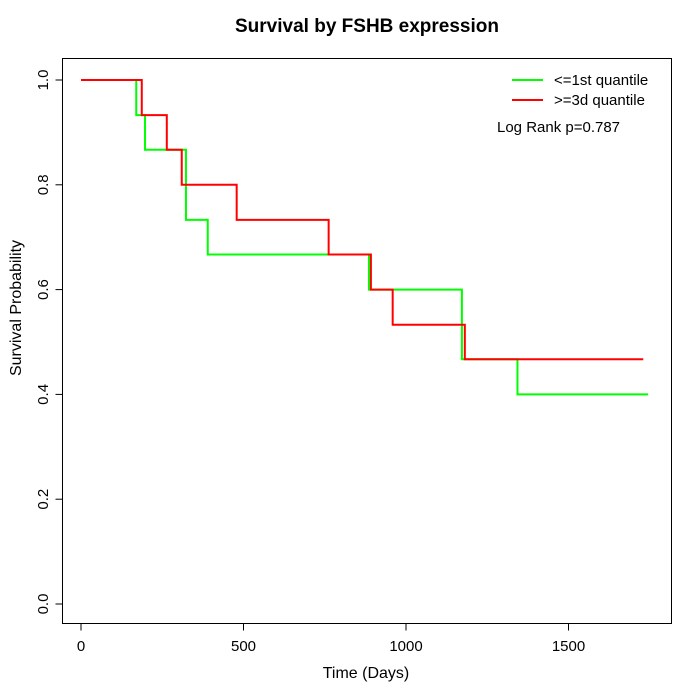 The width and height of the screenshot is (700, 700). I want to click on y-tick-label: 1.0, so click(43, 80).